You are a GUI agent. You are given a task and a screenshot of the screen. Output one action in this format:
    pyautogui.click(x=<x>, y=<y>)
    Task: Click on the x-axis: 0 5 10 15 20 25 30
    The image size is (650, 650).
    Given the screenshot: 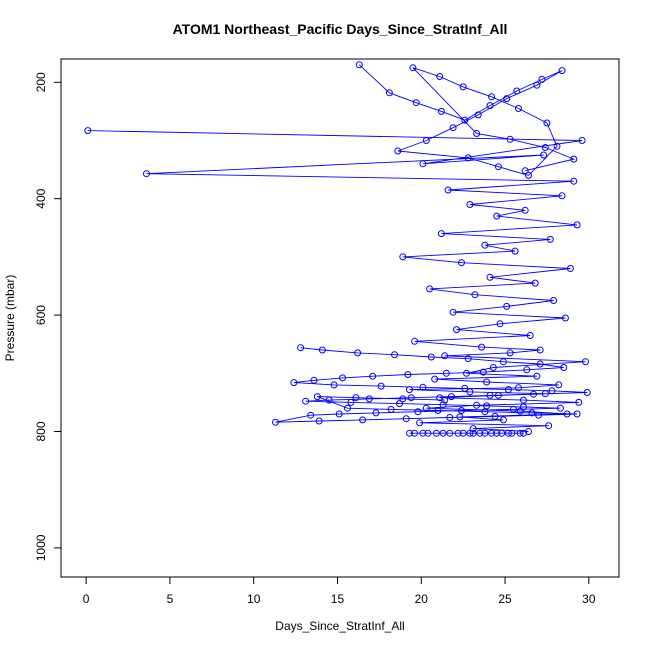 What is the action you would take?
    pyautogui.click(x=339, y=591)
    